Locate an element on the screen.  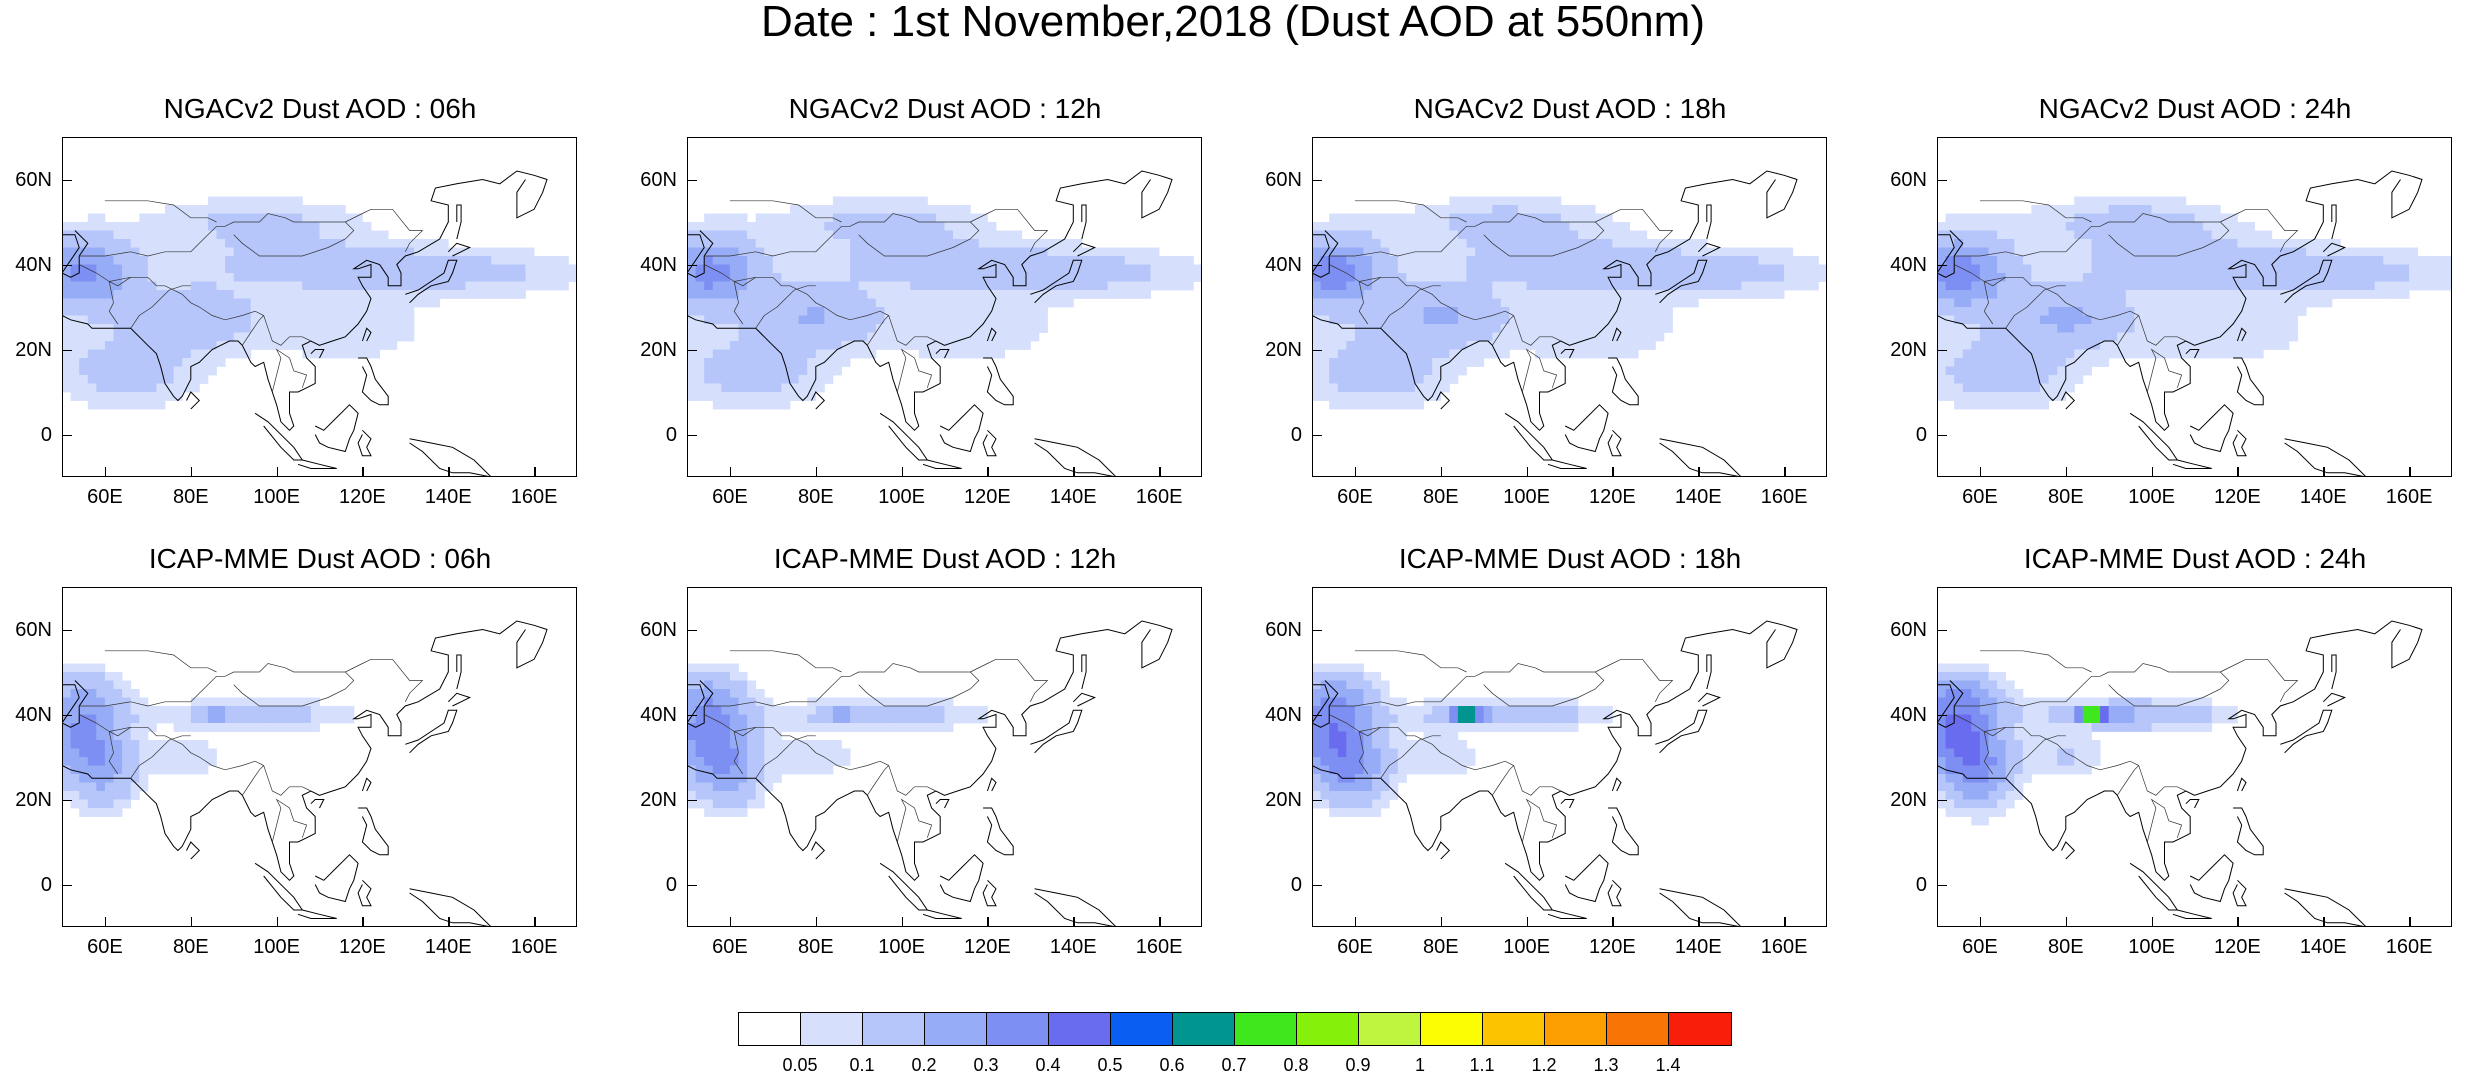
panel-title: NGACv2 Dust AOD : 18h is located at coordinates (1570, 109).